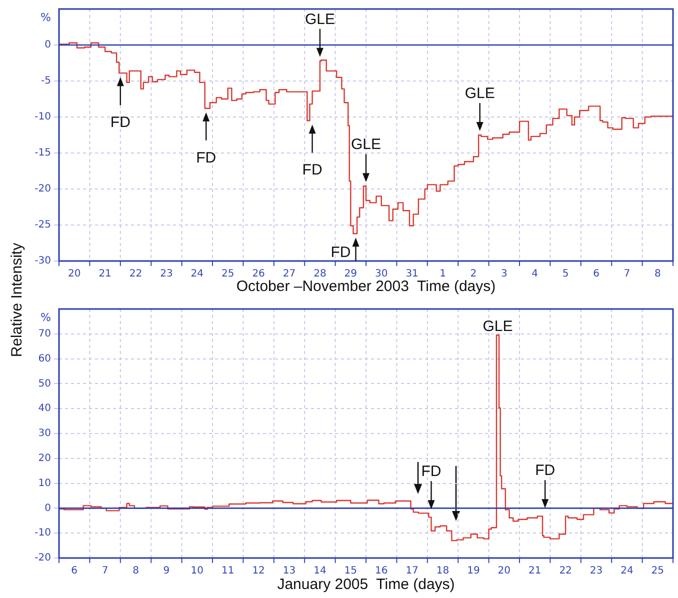  What do you see at coordinates (366, 287) in the screenshot?
I see `x-axis-title: October –November 2003 Time (days)` at bounding box center [366, 287].